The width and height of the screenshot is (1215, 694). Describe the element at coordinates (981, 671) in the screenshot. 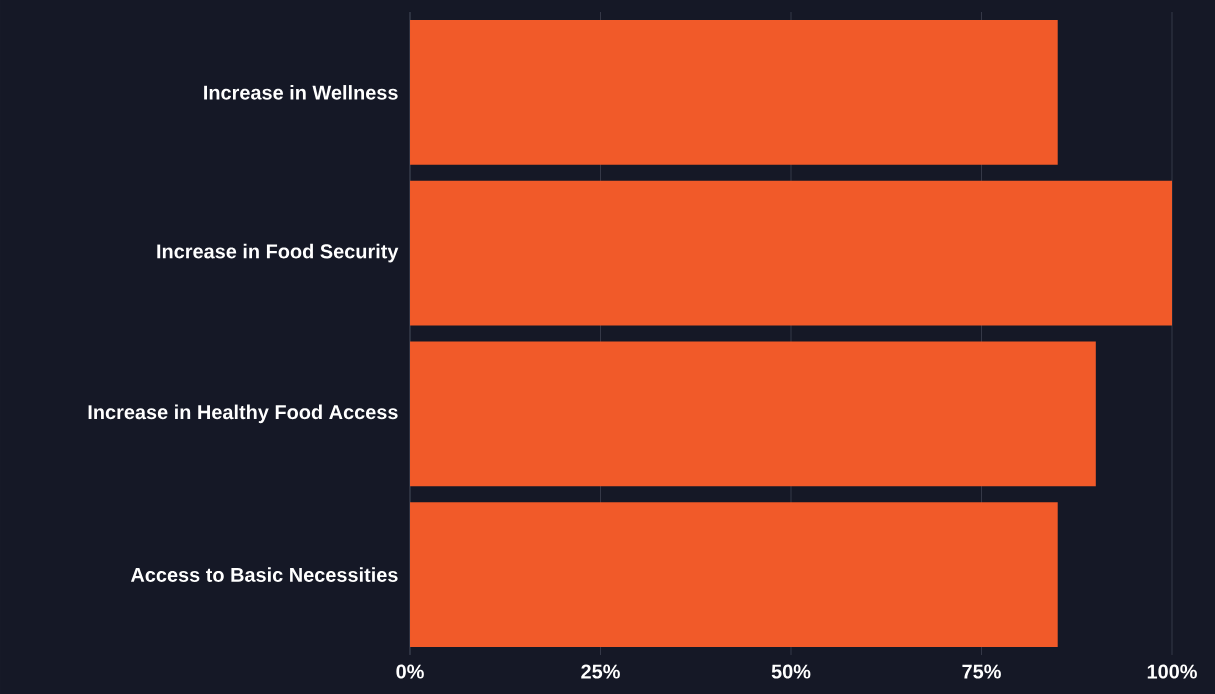

I see `x-tick-label: 75%` at that location.